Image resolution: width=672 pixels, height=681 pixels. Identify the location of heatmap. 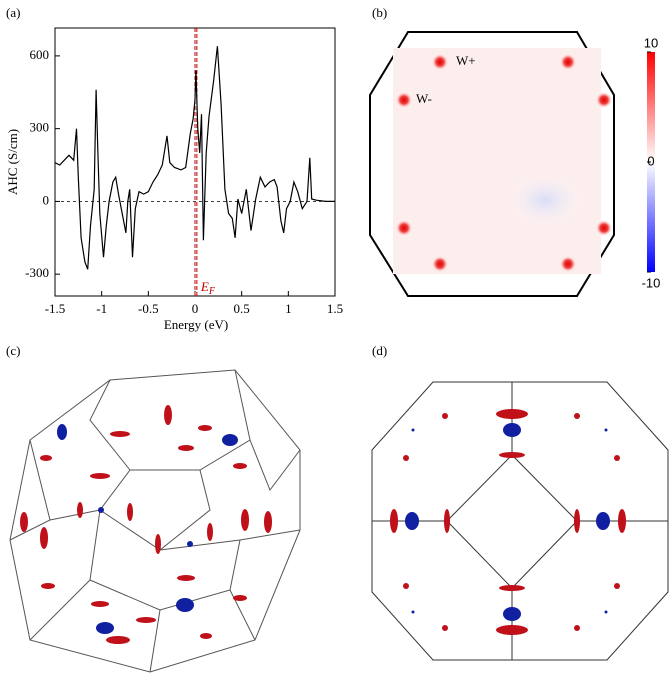
(497, 161).